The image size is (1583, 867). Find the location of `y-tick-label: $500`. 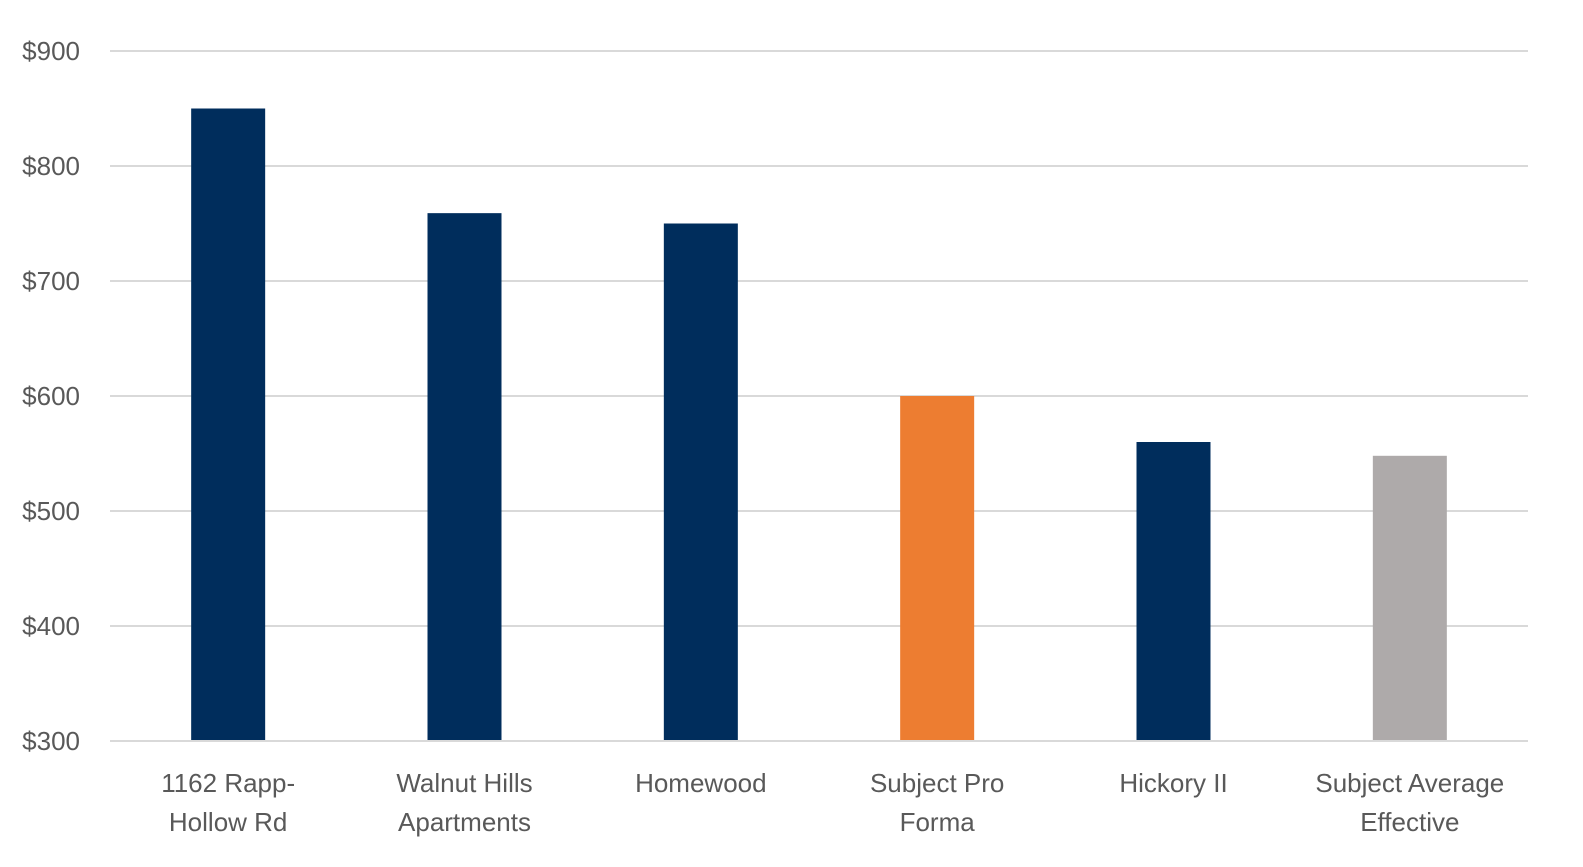

y-tick-label: $500 is located at coordinates (51, 511).